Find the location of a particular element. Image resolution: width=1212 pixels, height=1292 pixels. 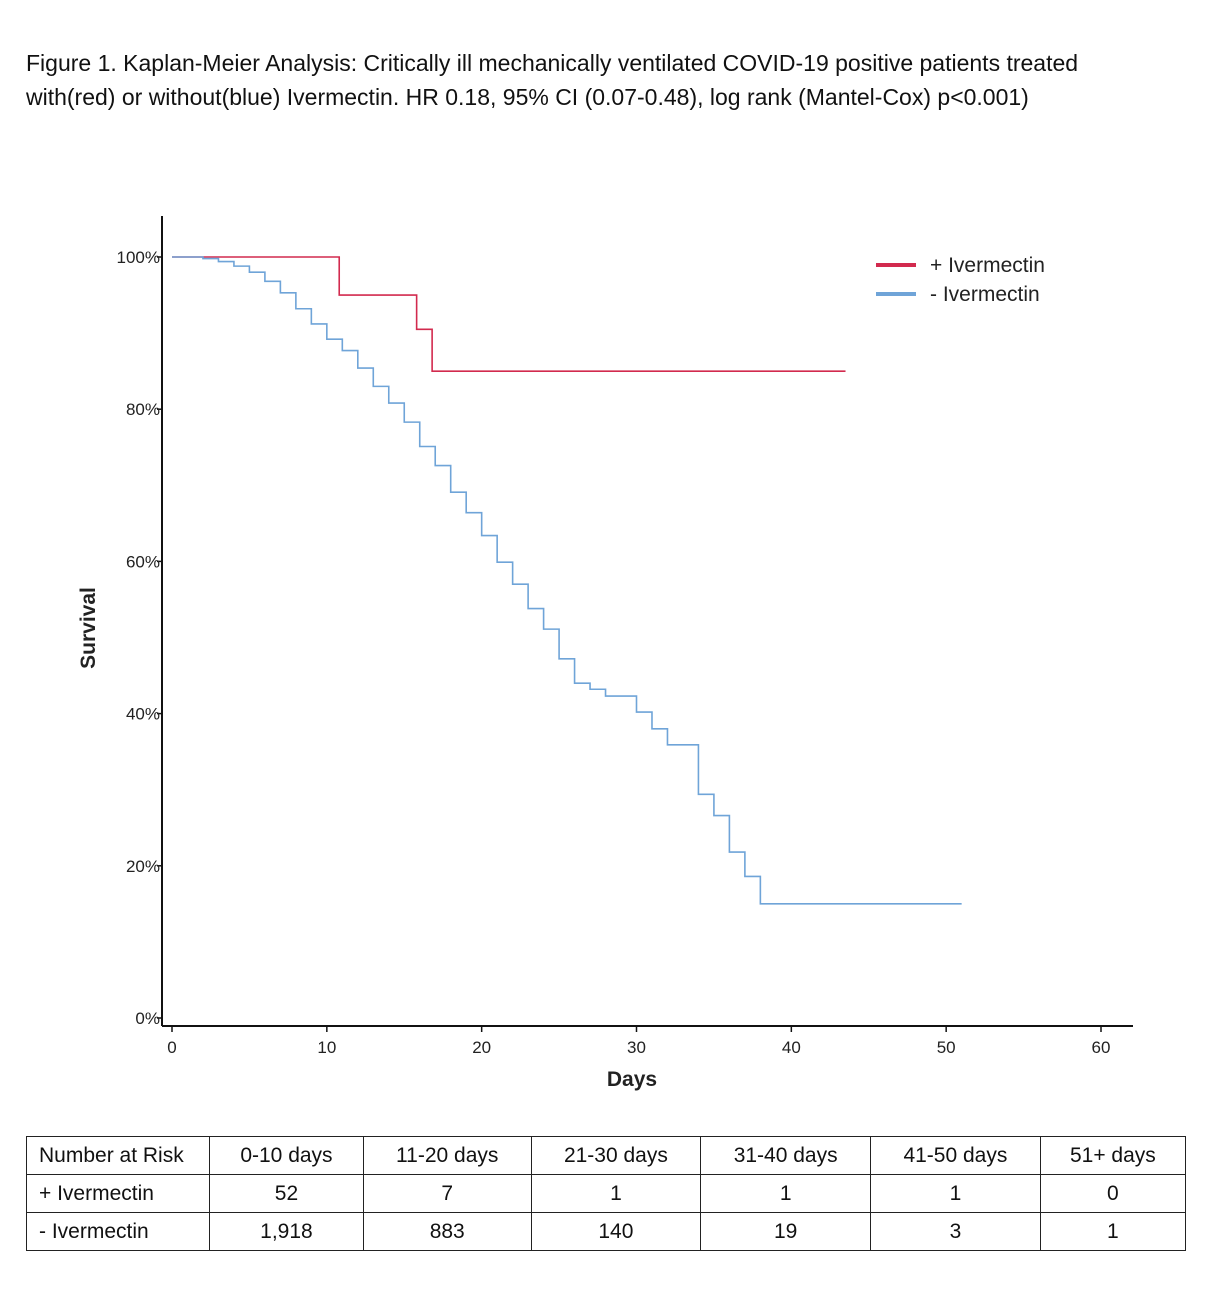

y-tick-label: 20% is located at coordinates (143, 866).